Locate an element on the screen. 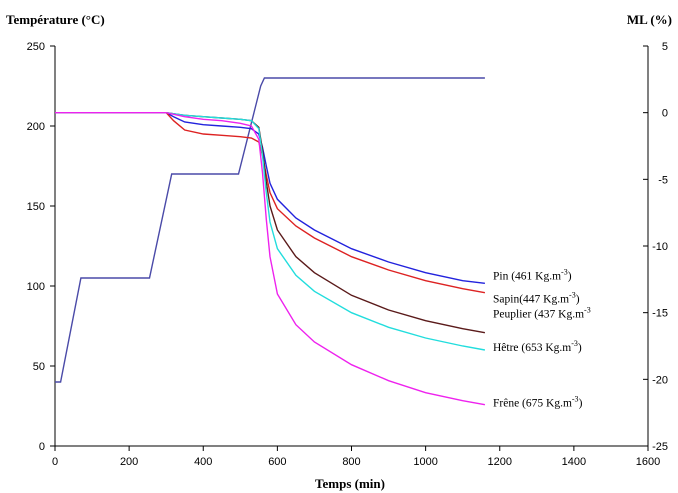  series-label-peuplier: Peuplier (437 Kg.m-3 is located at coordinates (542, 313).